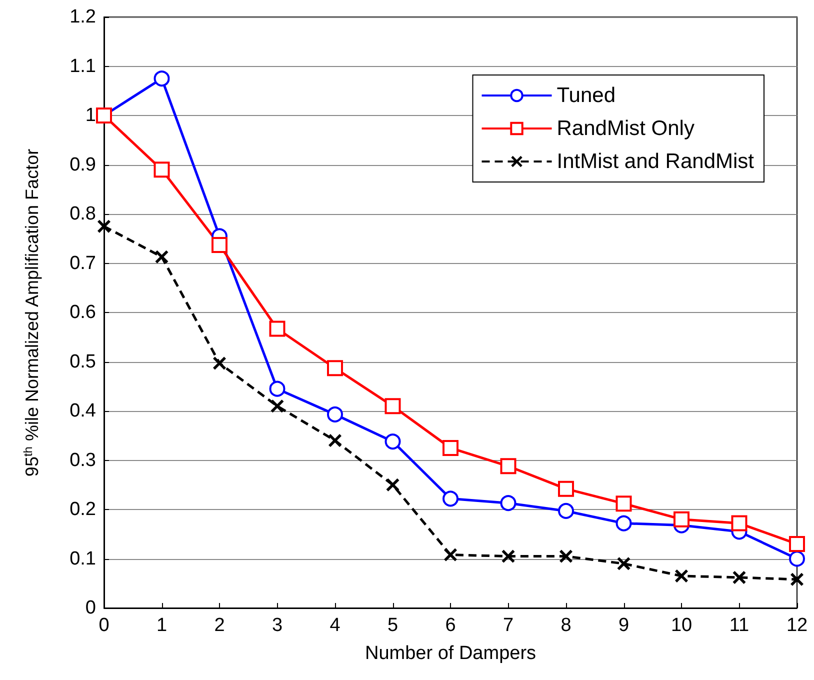 Image resolution: width=814 pixels, height=680 pixels. What do you see at coordinates (104, 625) in the screenshot?
I see `x-tick-label: 0` at bounding box center [104, 625].